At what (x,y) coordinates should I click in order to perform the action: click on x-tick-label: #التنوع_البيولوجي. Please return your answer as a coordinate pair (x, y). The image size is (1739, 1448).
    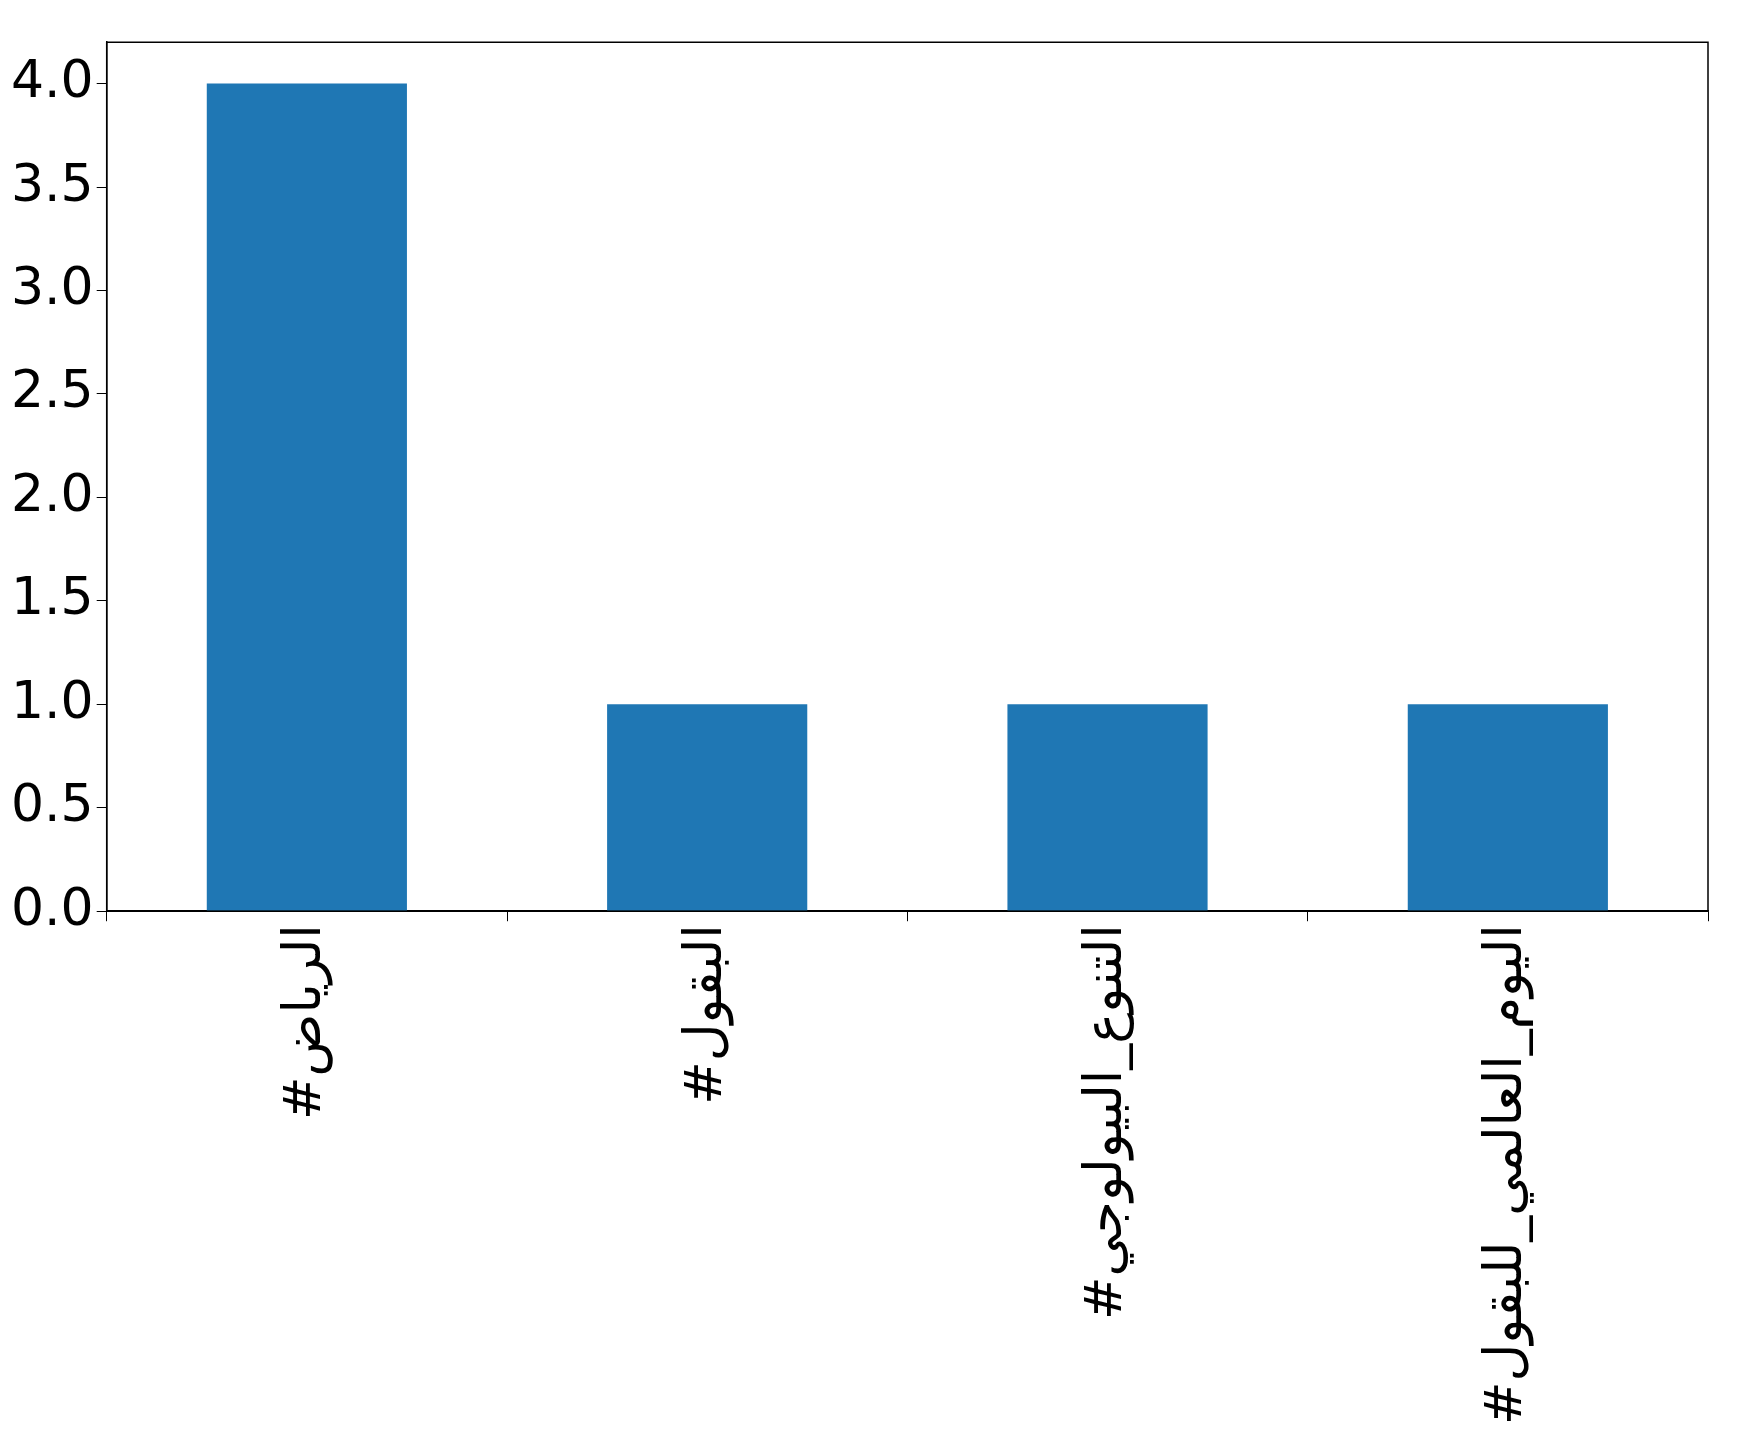
    Looking at the image, I should click on (1104, 1122).